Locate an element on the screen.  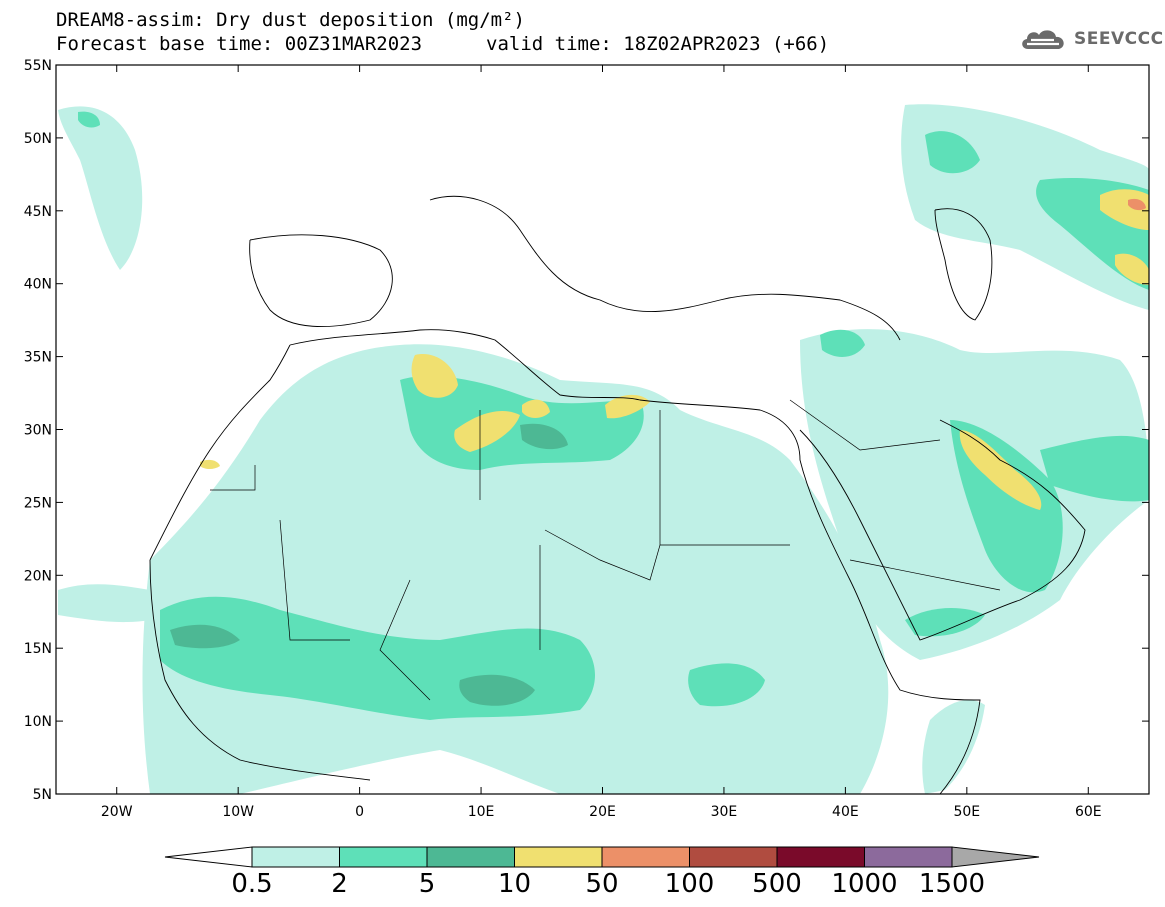
dust-region-dark-libya is located at coordinates (544, 436).